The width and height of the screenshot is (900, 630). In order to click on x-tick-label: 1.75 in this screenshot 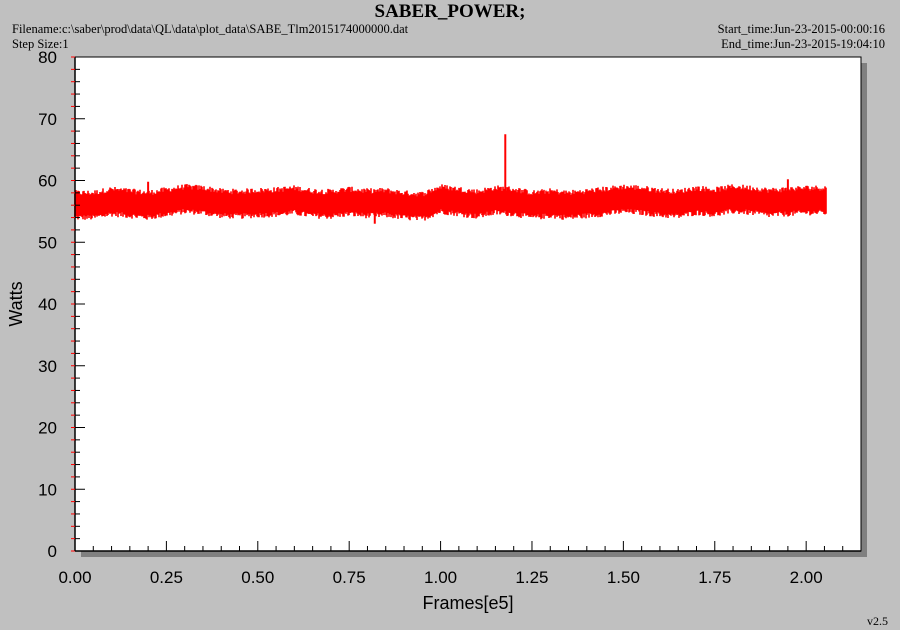, I will do `click(714, 577)`.